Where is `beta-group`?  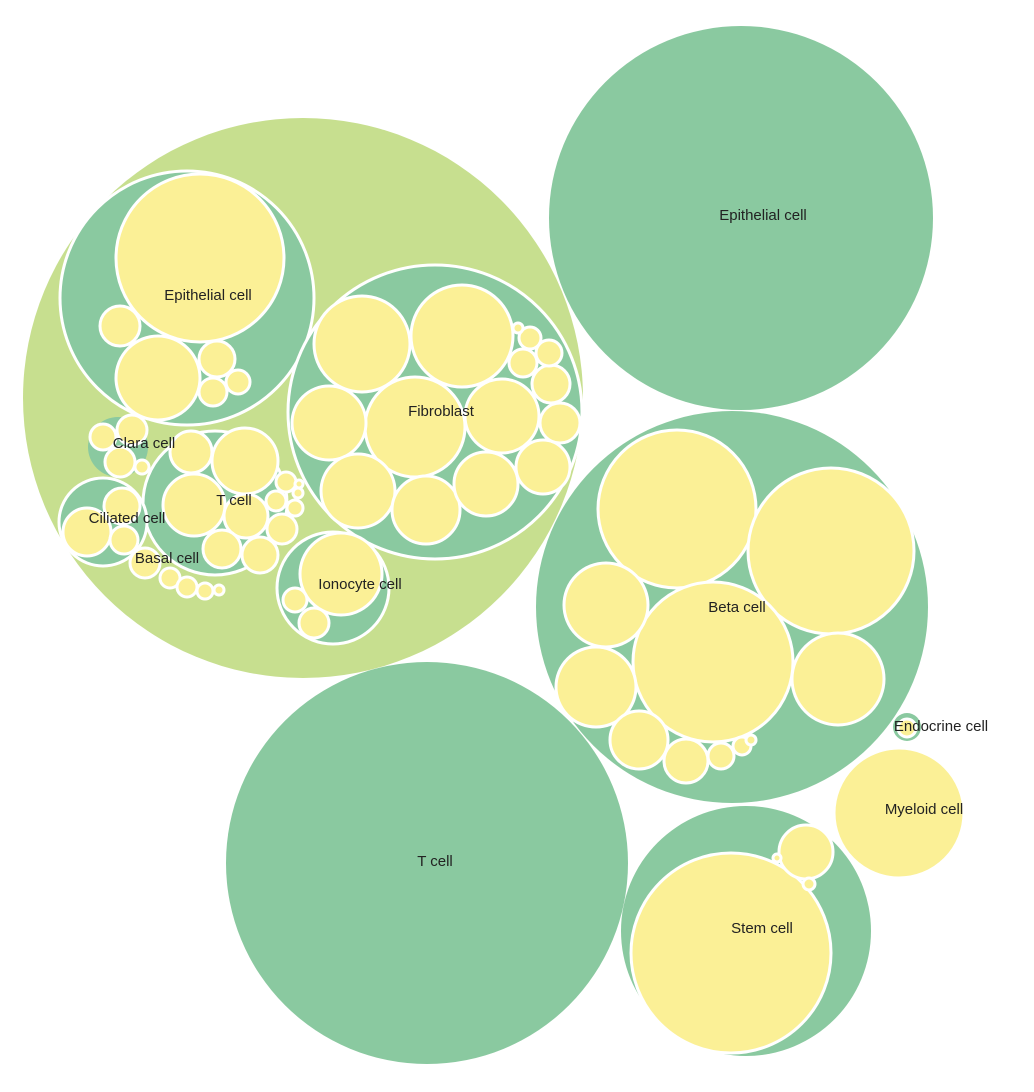
beta-group is located at coordinates (732, 607).